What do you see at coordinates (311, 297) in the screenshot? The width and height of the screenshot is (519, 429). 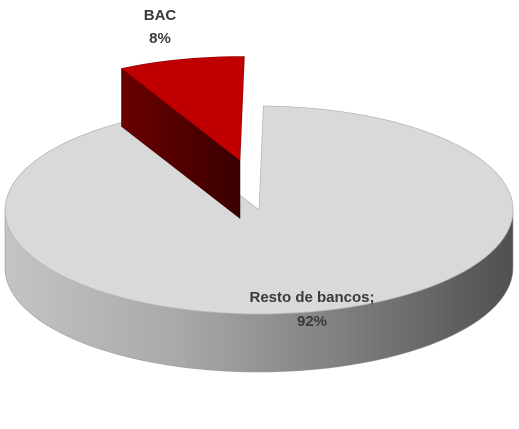 I see `label-resto-name: Resto de bancos;` at bounding box center [311, 297].